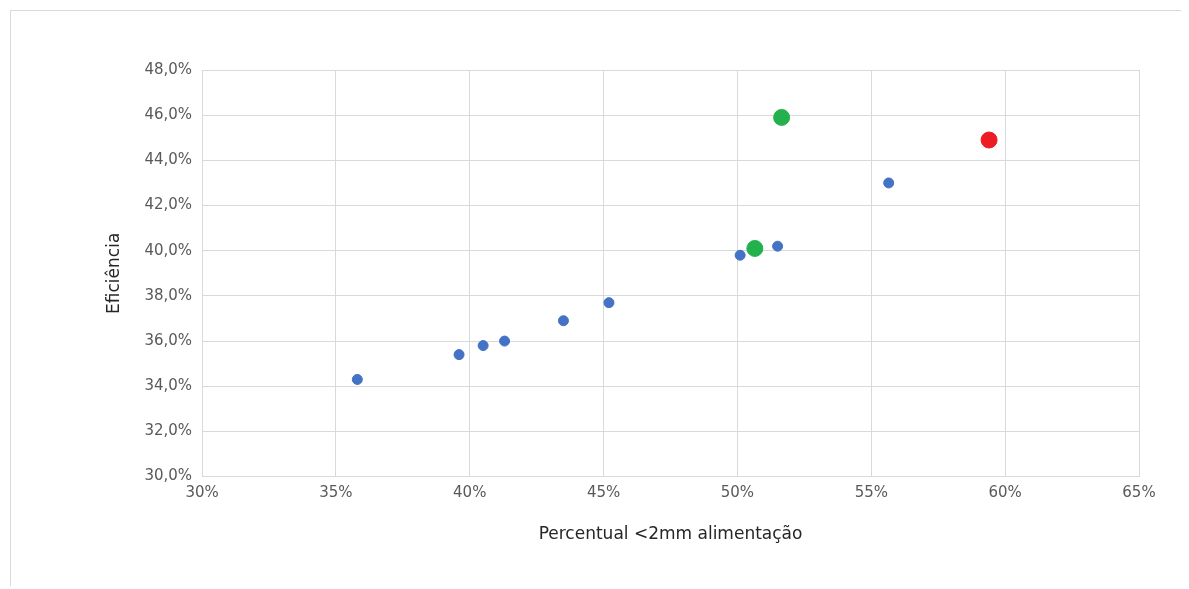  Describe the element at coordinates (168, 475) in the screenshot. I see `y-tick-label: 30,0%` at that location.